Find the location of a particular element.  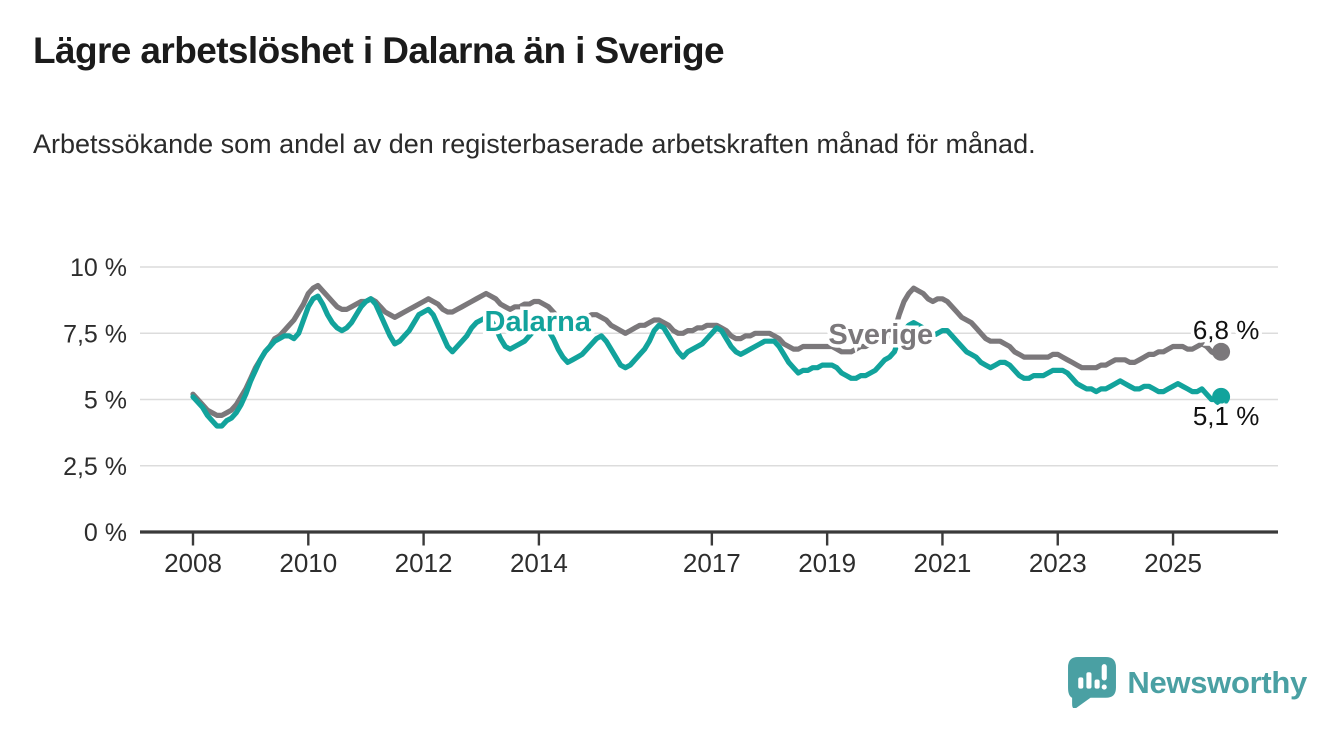

x-axis-tick-label: 2017 is located at coordinates (712, 563).